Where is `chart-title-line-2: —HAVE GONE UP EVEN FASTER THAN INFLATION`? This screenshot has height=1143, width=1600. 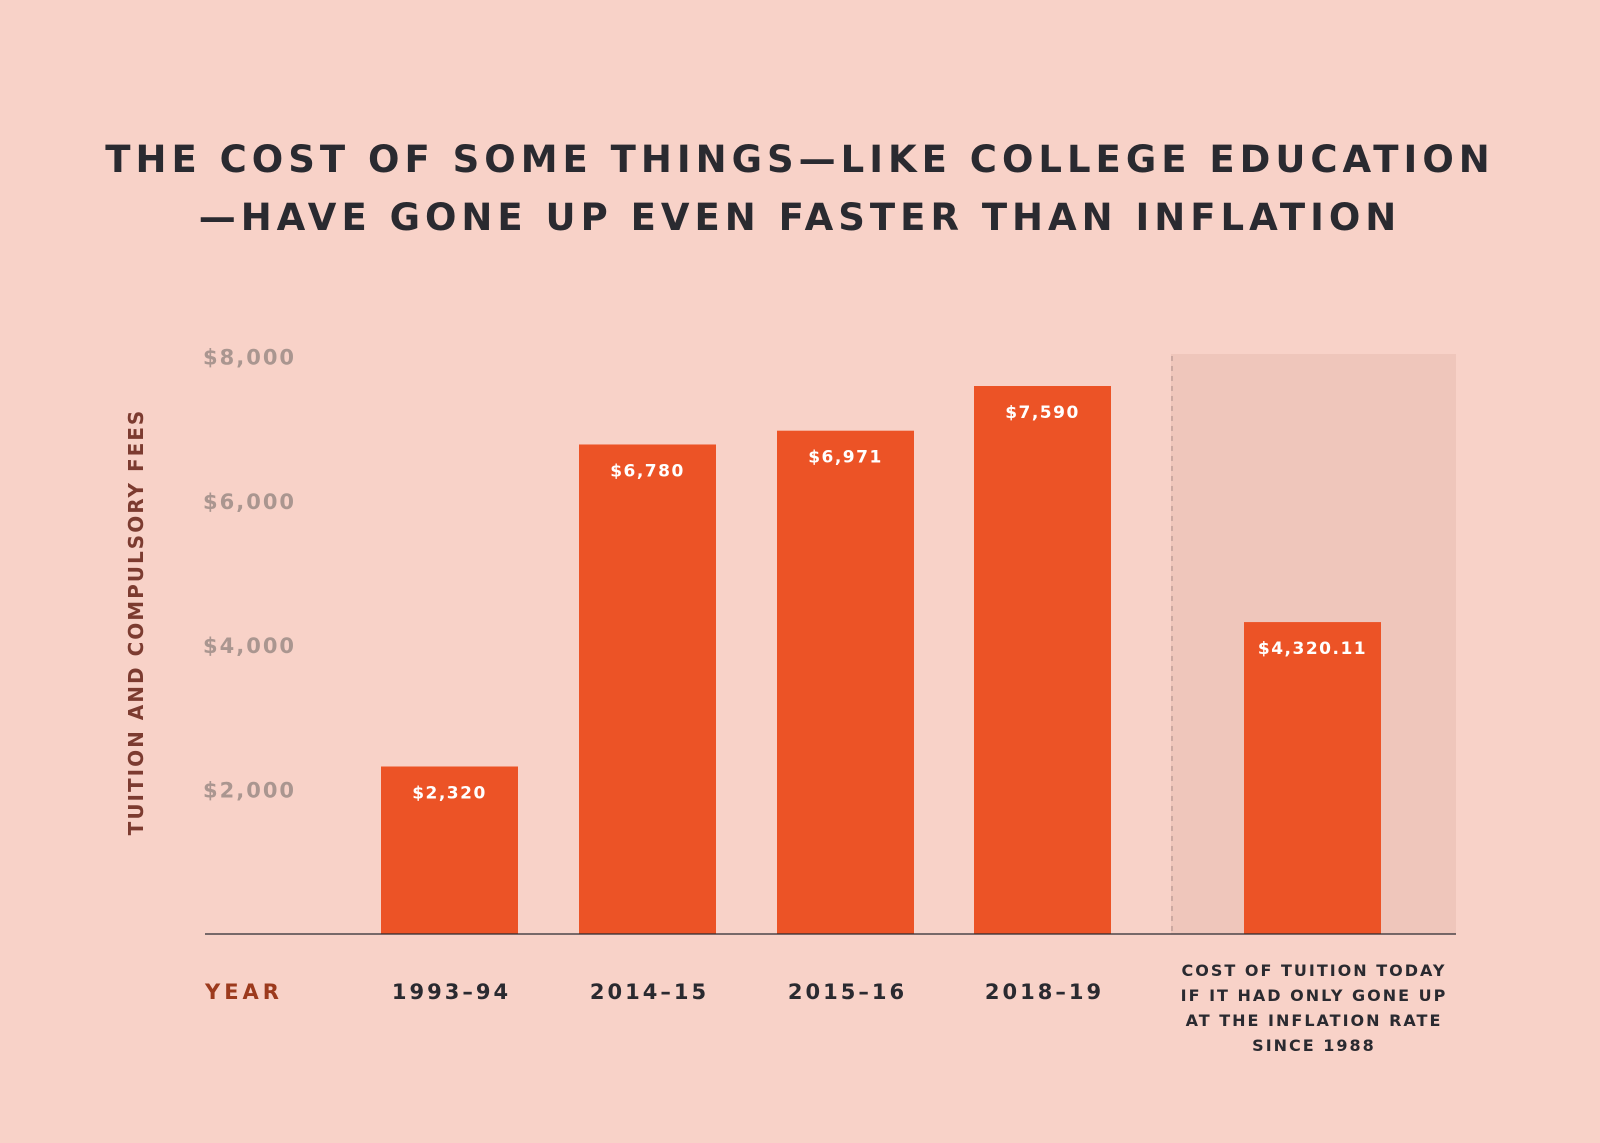 chart-title-line-2: —HAVE GONE UP EVEN FASTER THAN INFLATION is located at coordinates (800, 217).